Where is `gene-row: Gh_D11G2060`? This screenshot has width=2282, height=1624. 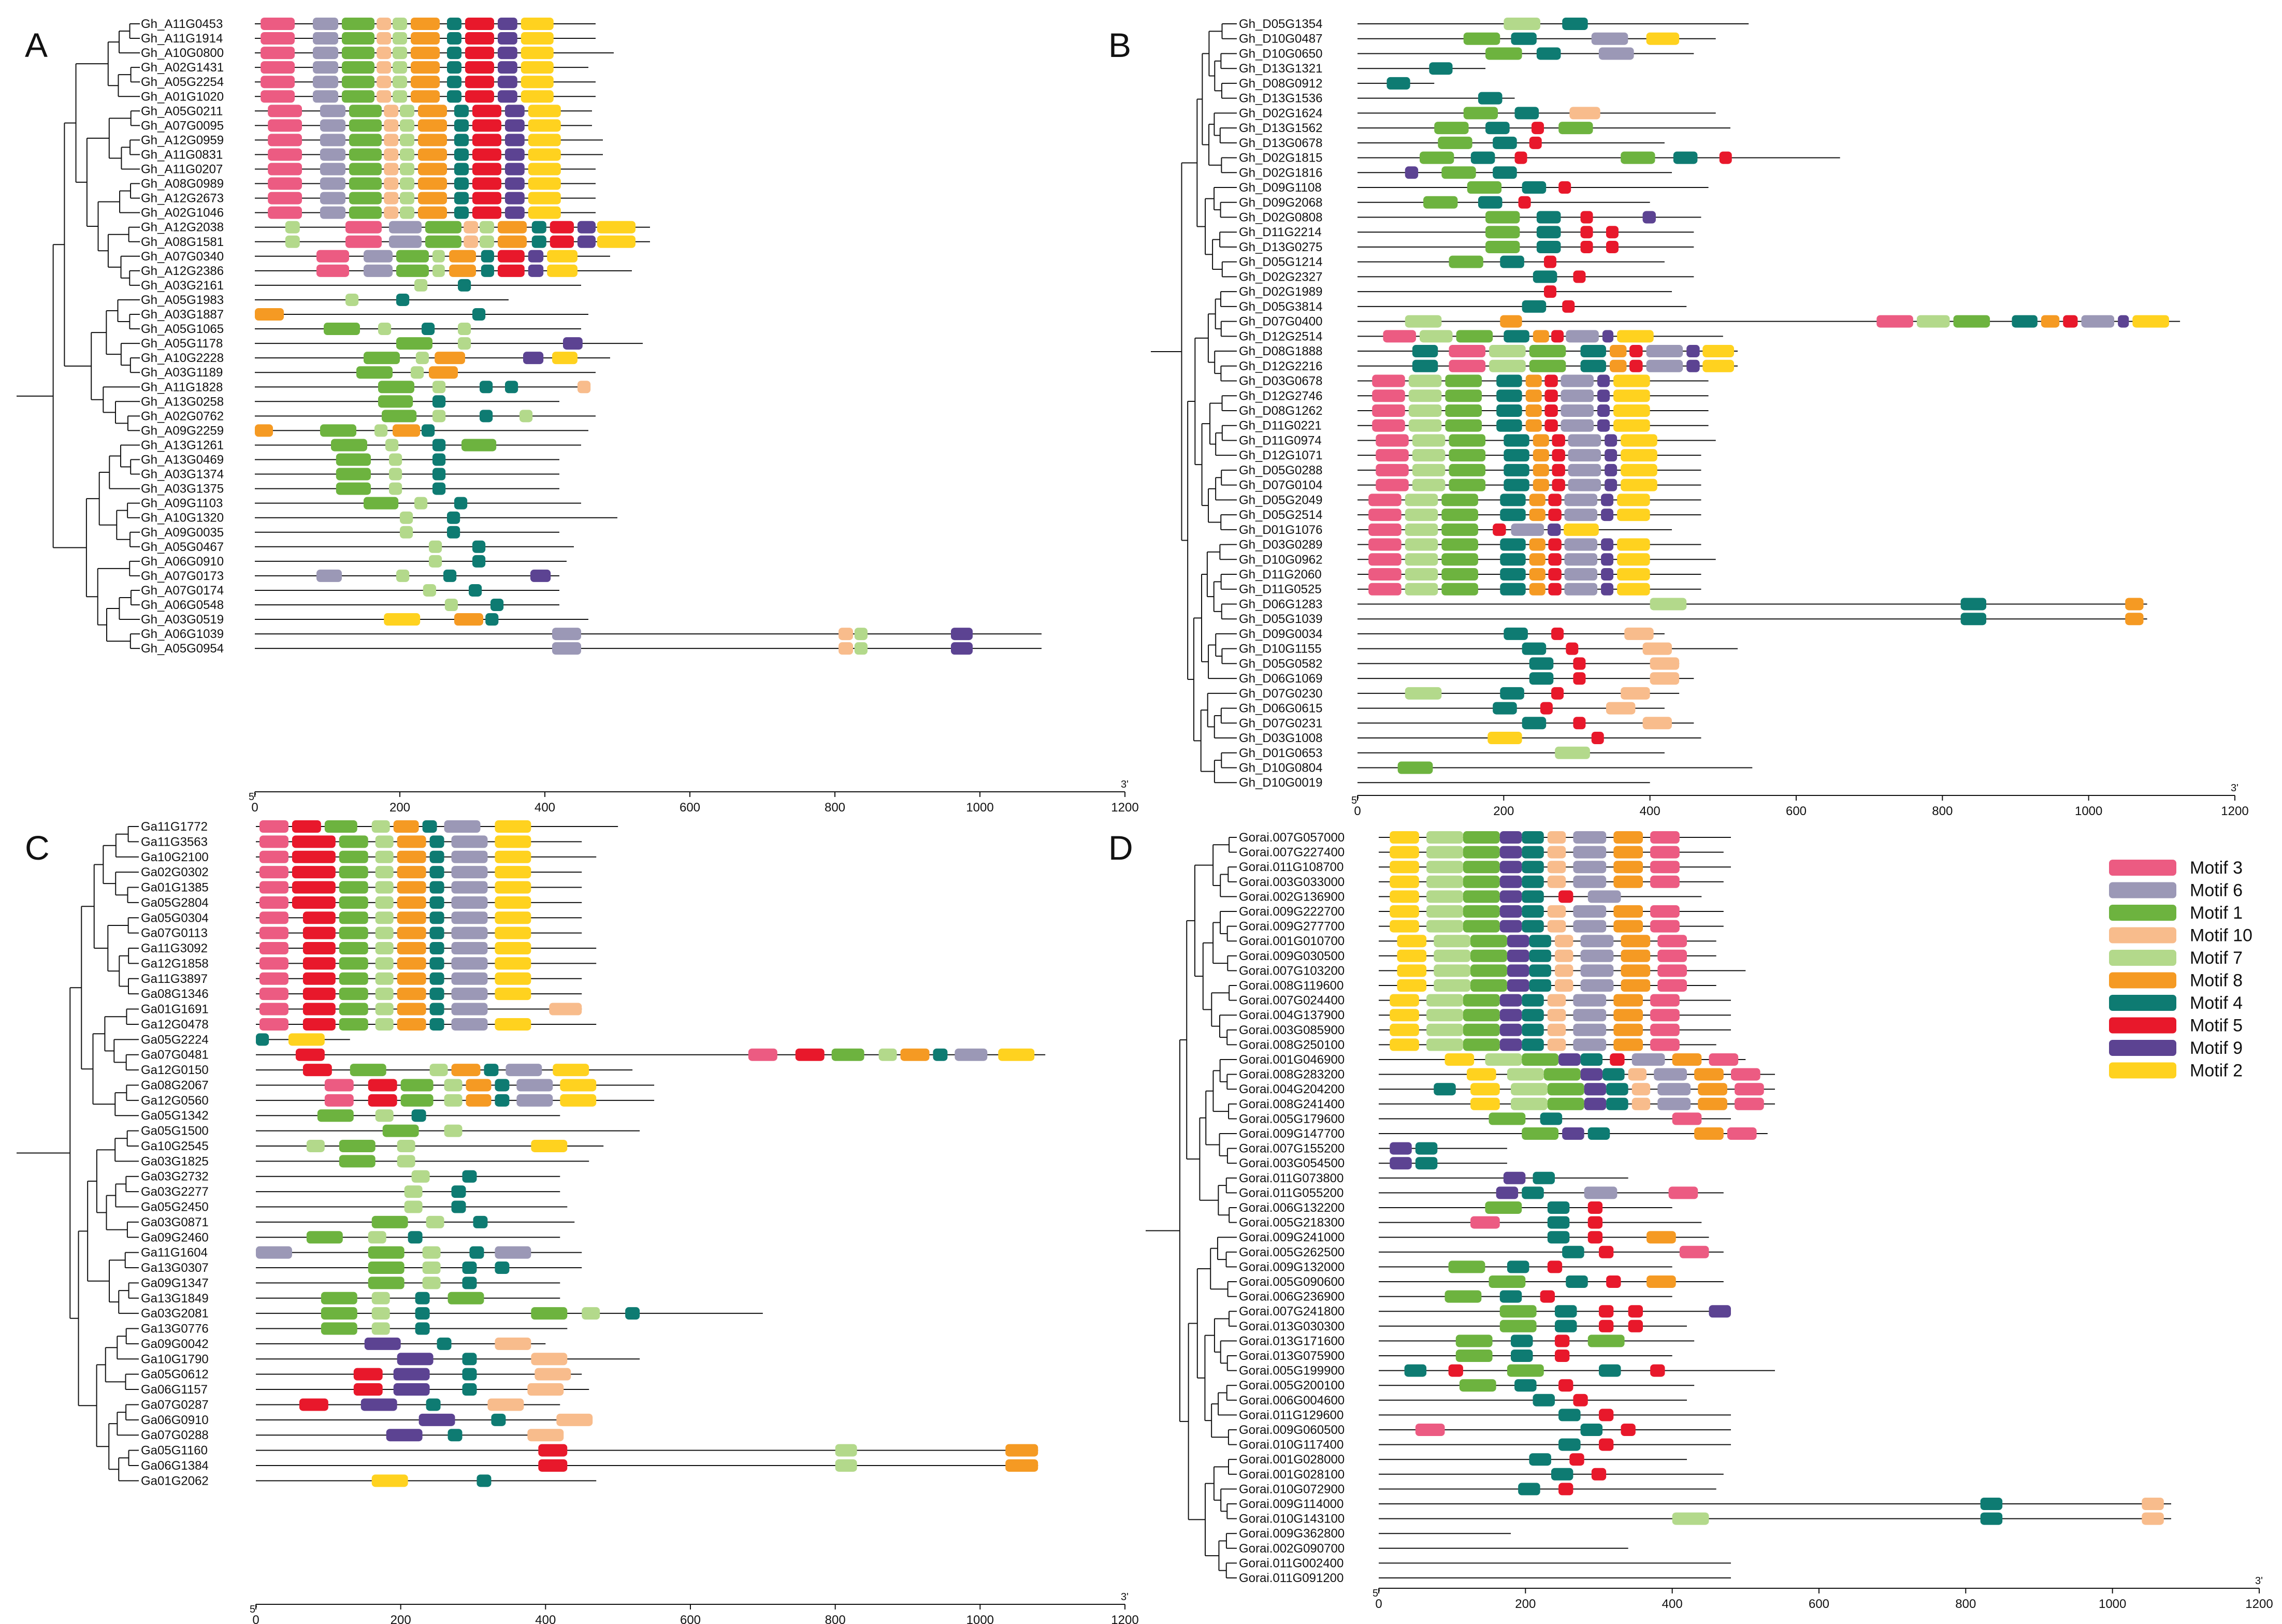 gene-row: Gh_D11G2060 is located at coordinates (1470, 575).